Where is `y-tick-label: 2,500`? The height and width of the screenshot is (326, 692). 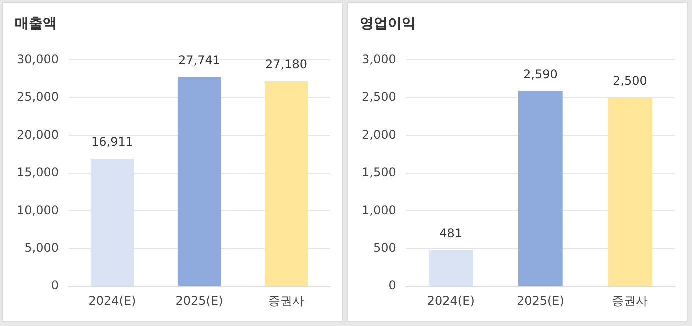 y-tick-label: 2,500 is located at coordinates (379, 97).